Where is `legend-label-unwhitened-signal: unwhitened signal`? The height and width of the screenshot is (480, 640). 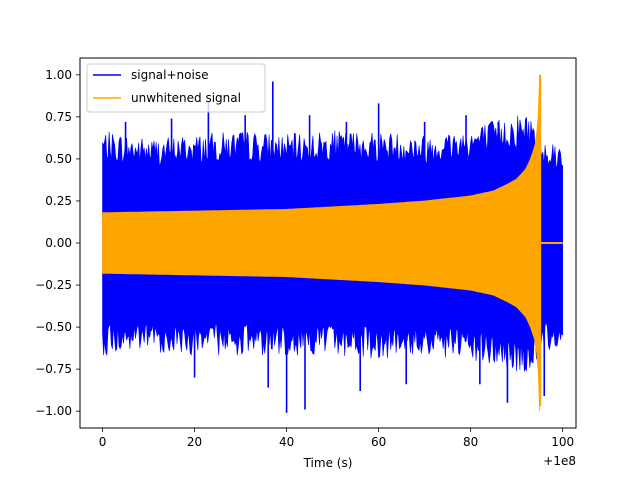
legend-label-unwhitened-signal: unwhitened signal is located at coordinates (186, 98).